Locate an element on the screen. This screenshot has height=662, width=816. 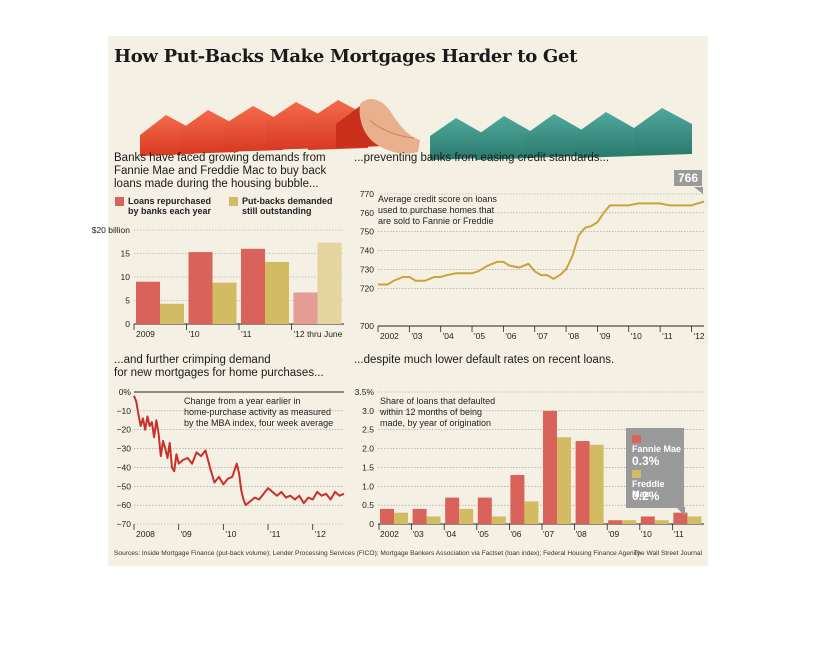
y-tick-label: 5 is located at coordinates (127, 301).